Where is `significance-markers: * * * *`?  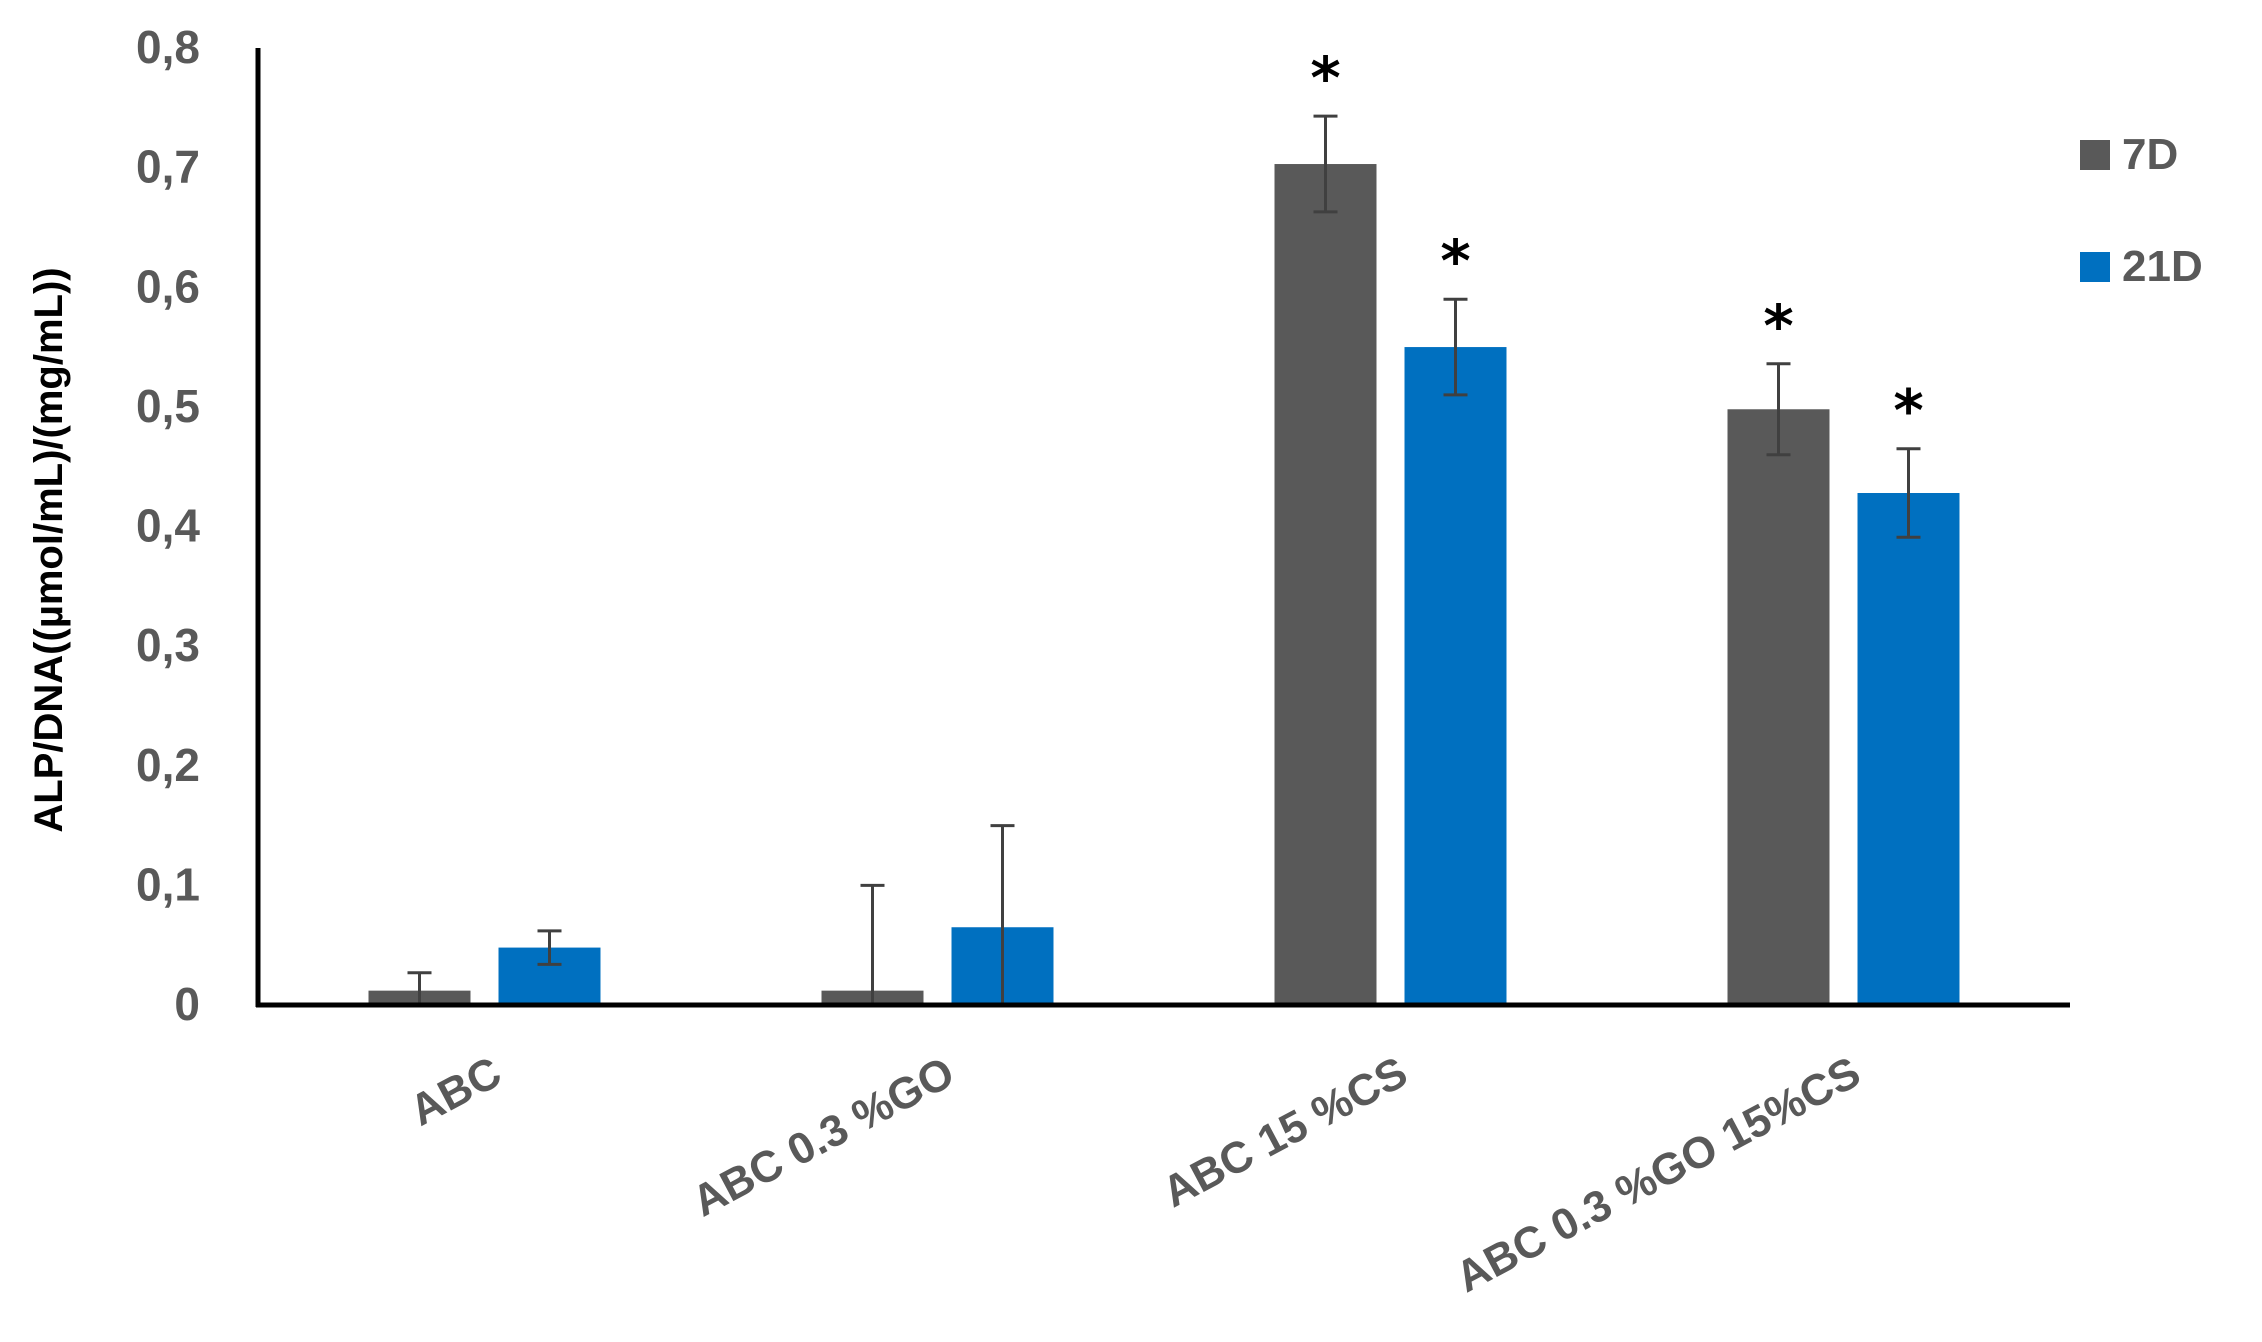
significance-markers: * * * * is located at coordinates (1616, 244).